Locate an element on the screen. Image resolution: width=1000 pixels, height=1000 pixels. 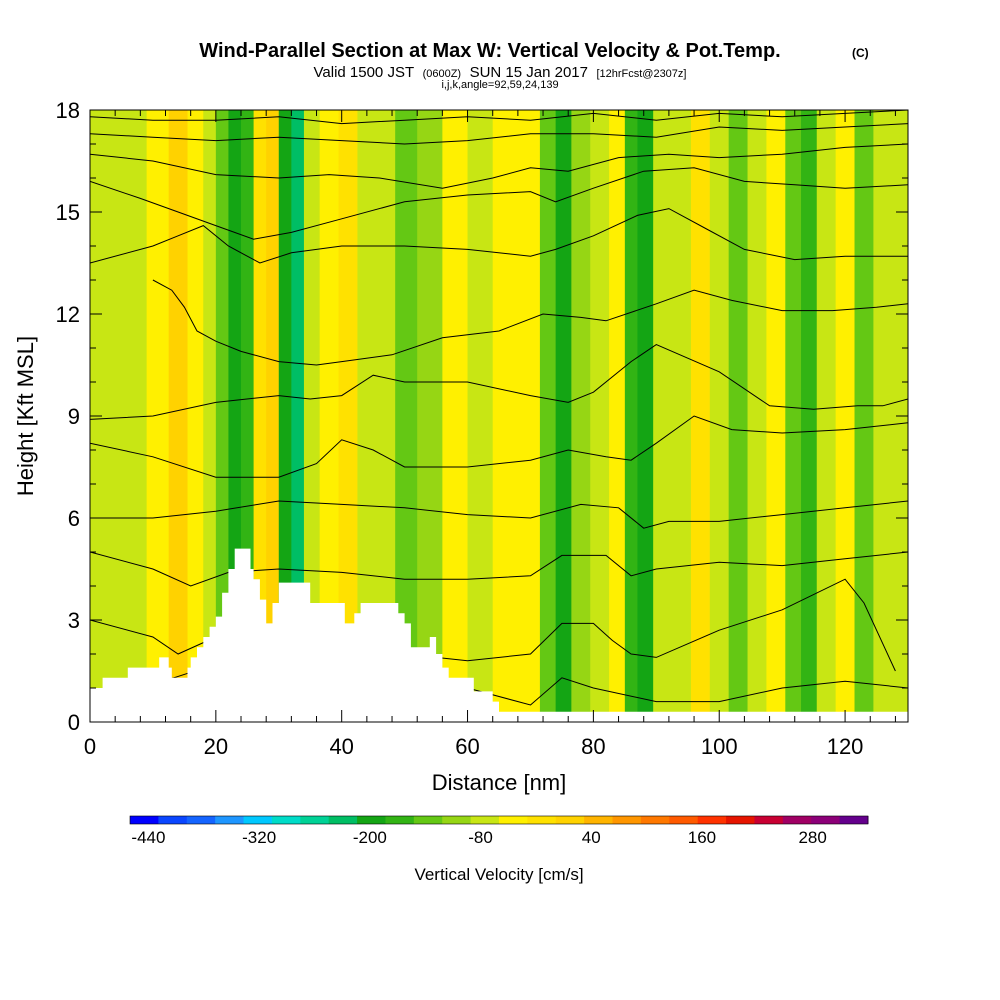
chart-subtitle-ijk: i,j,k,angle=92,59,24,139 is located at coordinates (499, 85).